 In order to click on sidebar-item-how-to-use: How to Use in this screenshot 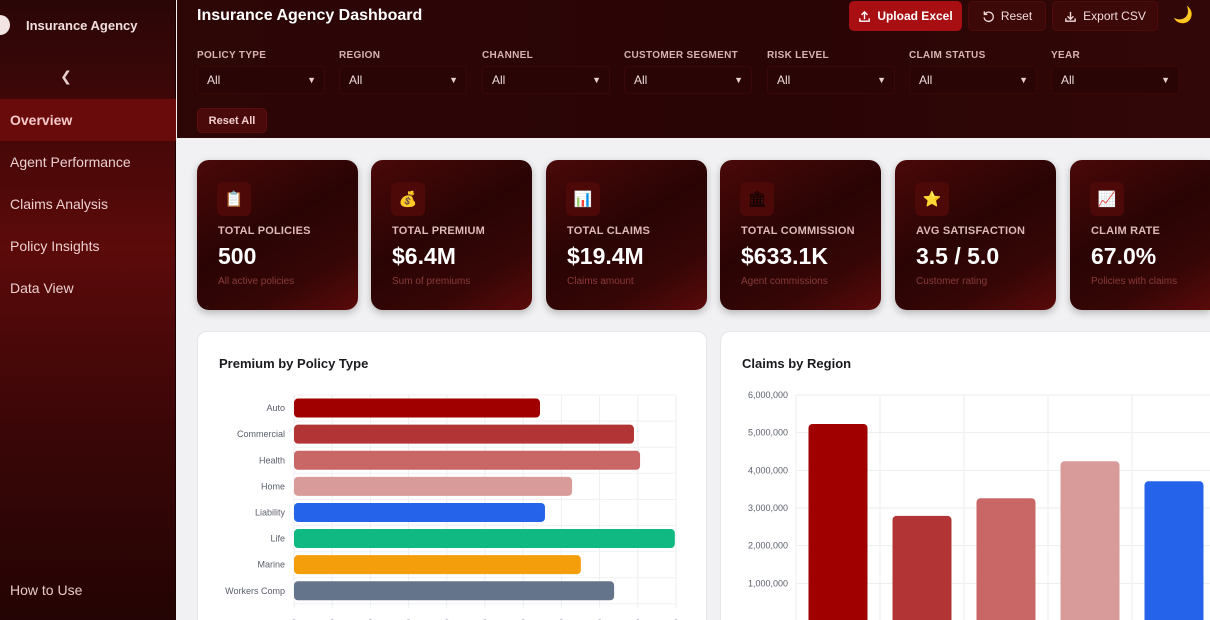, I will do `click(46, 590)`.